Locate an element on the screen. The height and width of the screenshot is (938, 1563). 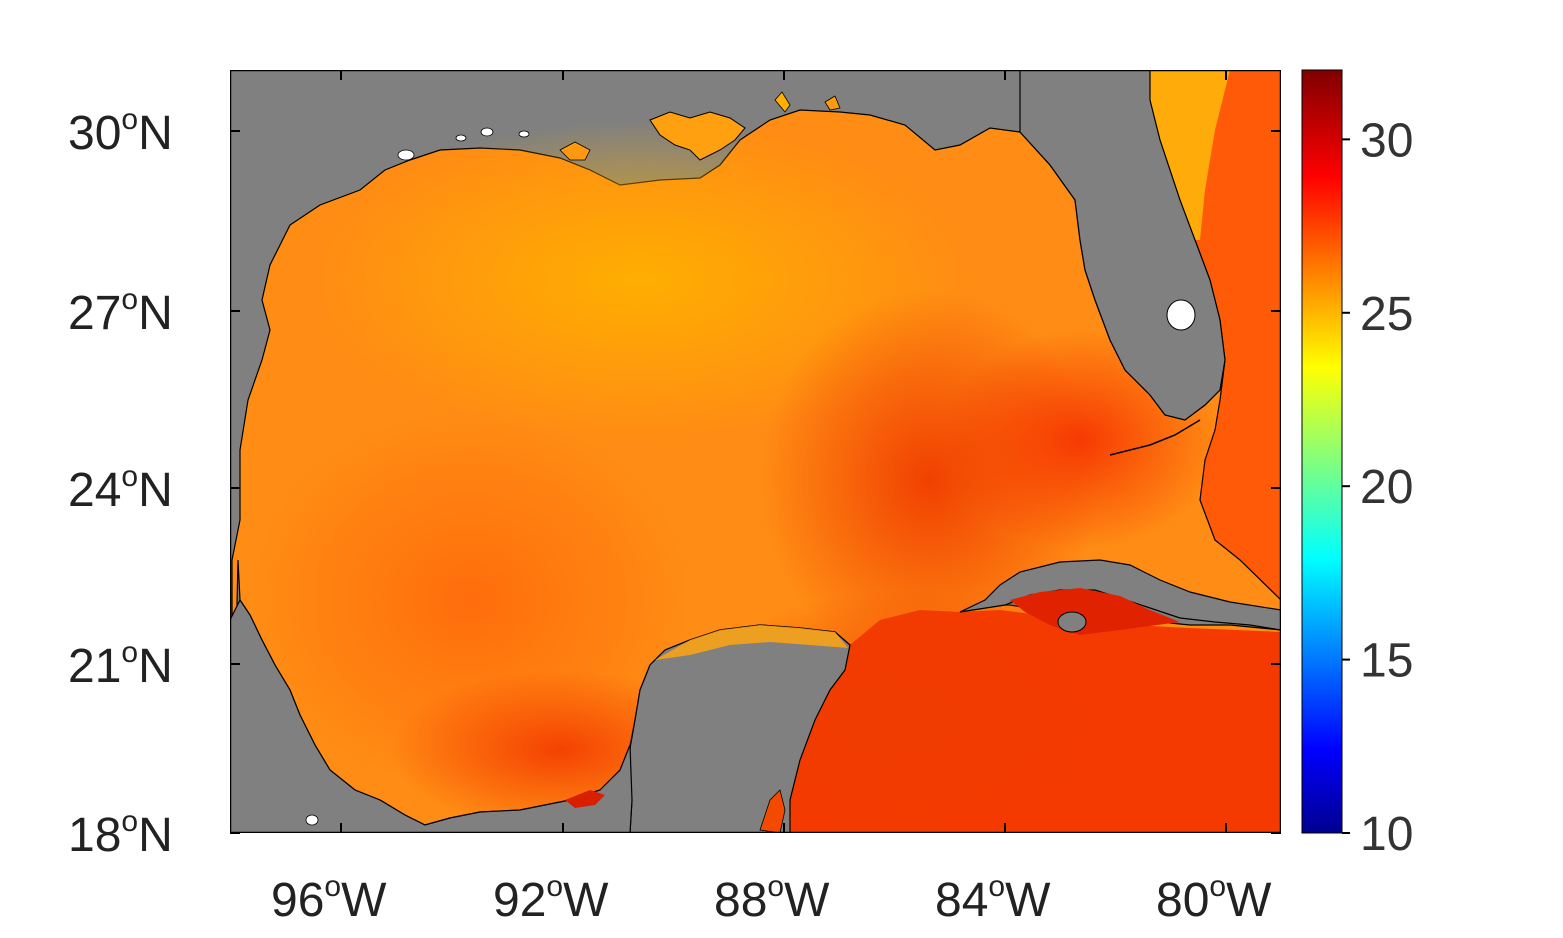
cuba-south-shelf is located at coordinates (1095, 611).